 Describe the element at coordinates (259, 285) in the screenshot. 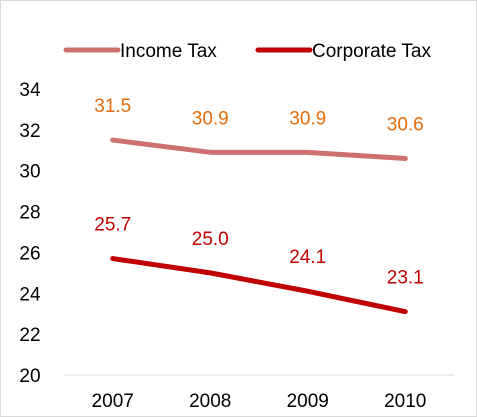

I see `series-line-corporate-tax` at that location.